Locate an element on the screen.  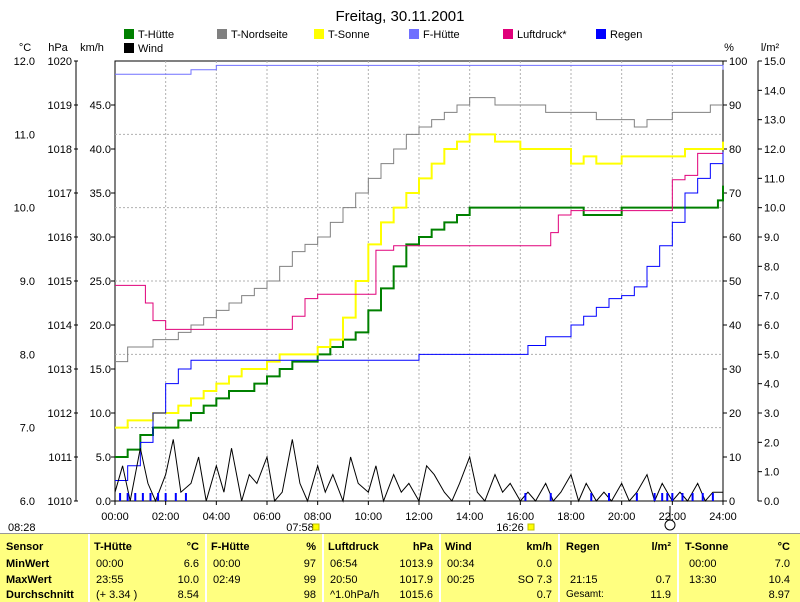
x-tick-label: 10:00 is located at coordinates (369, 517).